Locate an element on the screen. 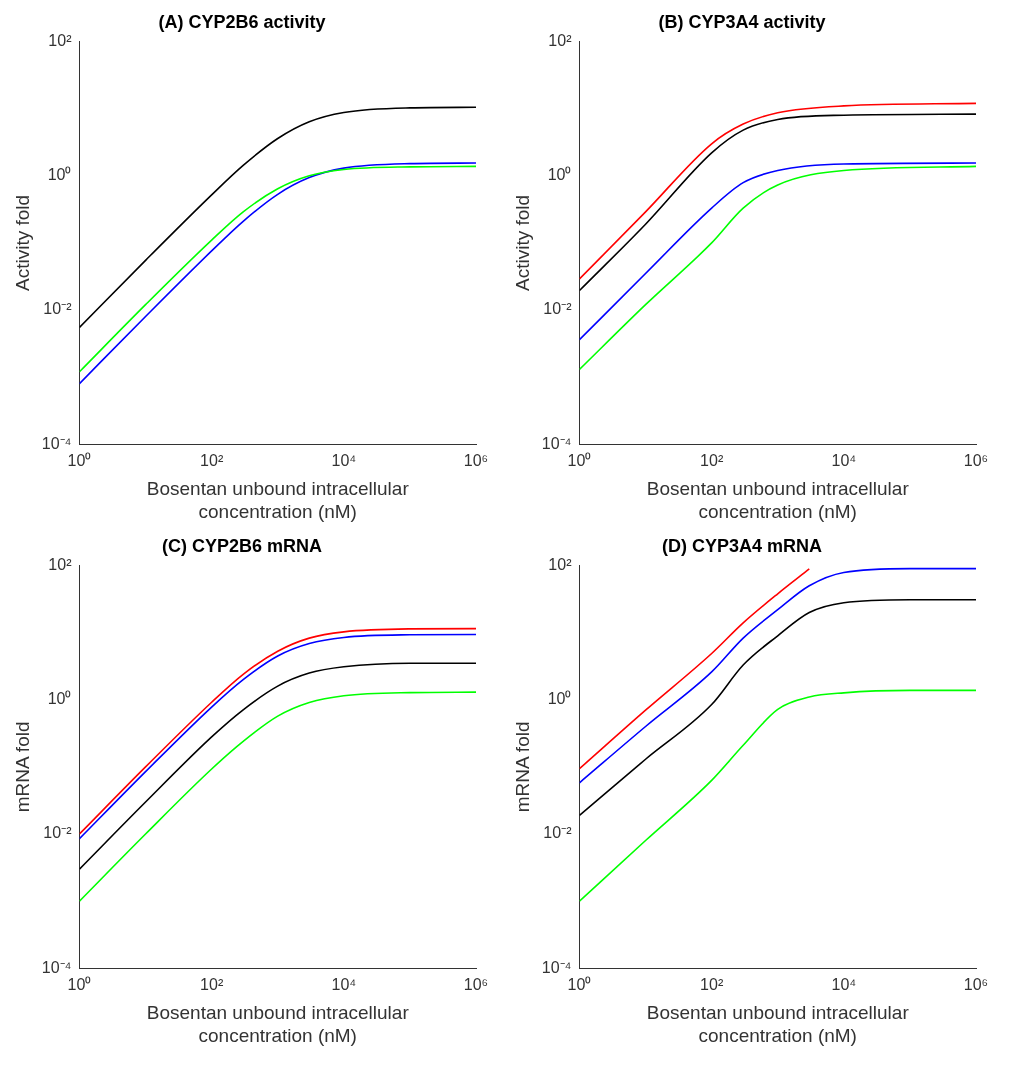 The image size is (1009, 1065). chart-title: (C) CYP2B6 mRNA is located at coordinates (242, 545).